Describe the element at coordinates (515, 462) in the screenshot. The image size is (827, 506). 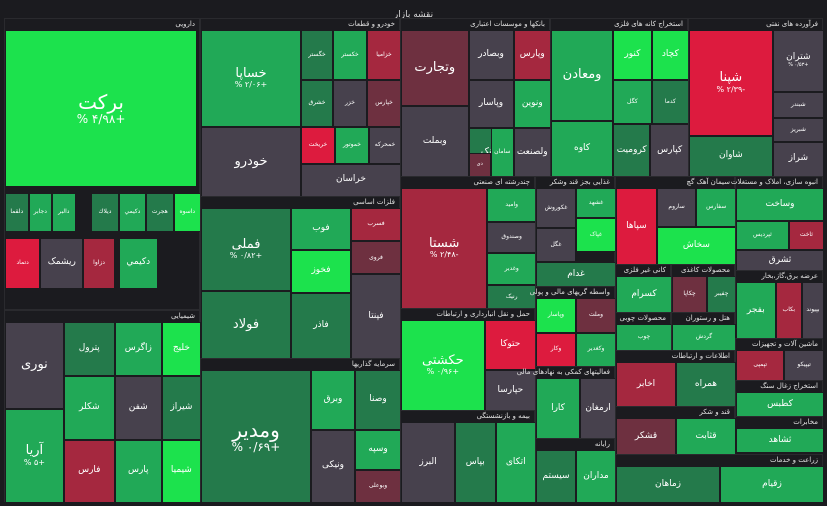
I see `stock-tile: اتکای` at that location.